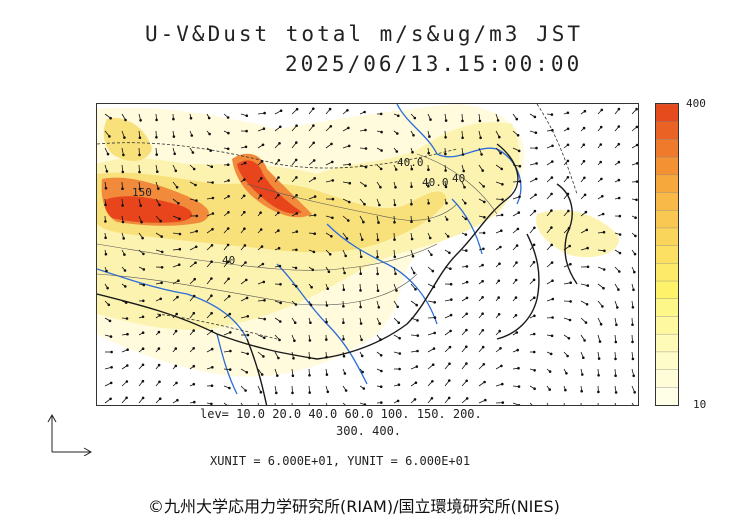 Image resolution: width=752 pixels, height=532 pixels. What do you see at coordinates (272, 212) in the screenshot?
I see `dust-band-mid` at bounding box center [272, 212].